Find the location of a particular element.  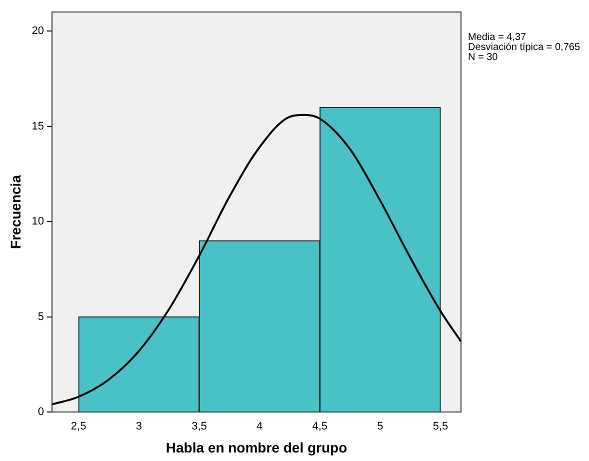

x-tick-label: 4,5 is located at coordinates (320, 426).